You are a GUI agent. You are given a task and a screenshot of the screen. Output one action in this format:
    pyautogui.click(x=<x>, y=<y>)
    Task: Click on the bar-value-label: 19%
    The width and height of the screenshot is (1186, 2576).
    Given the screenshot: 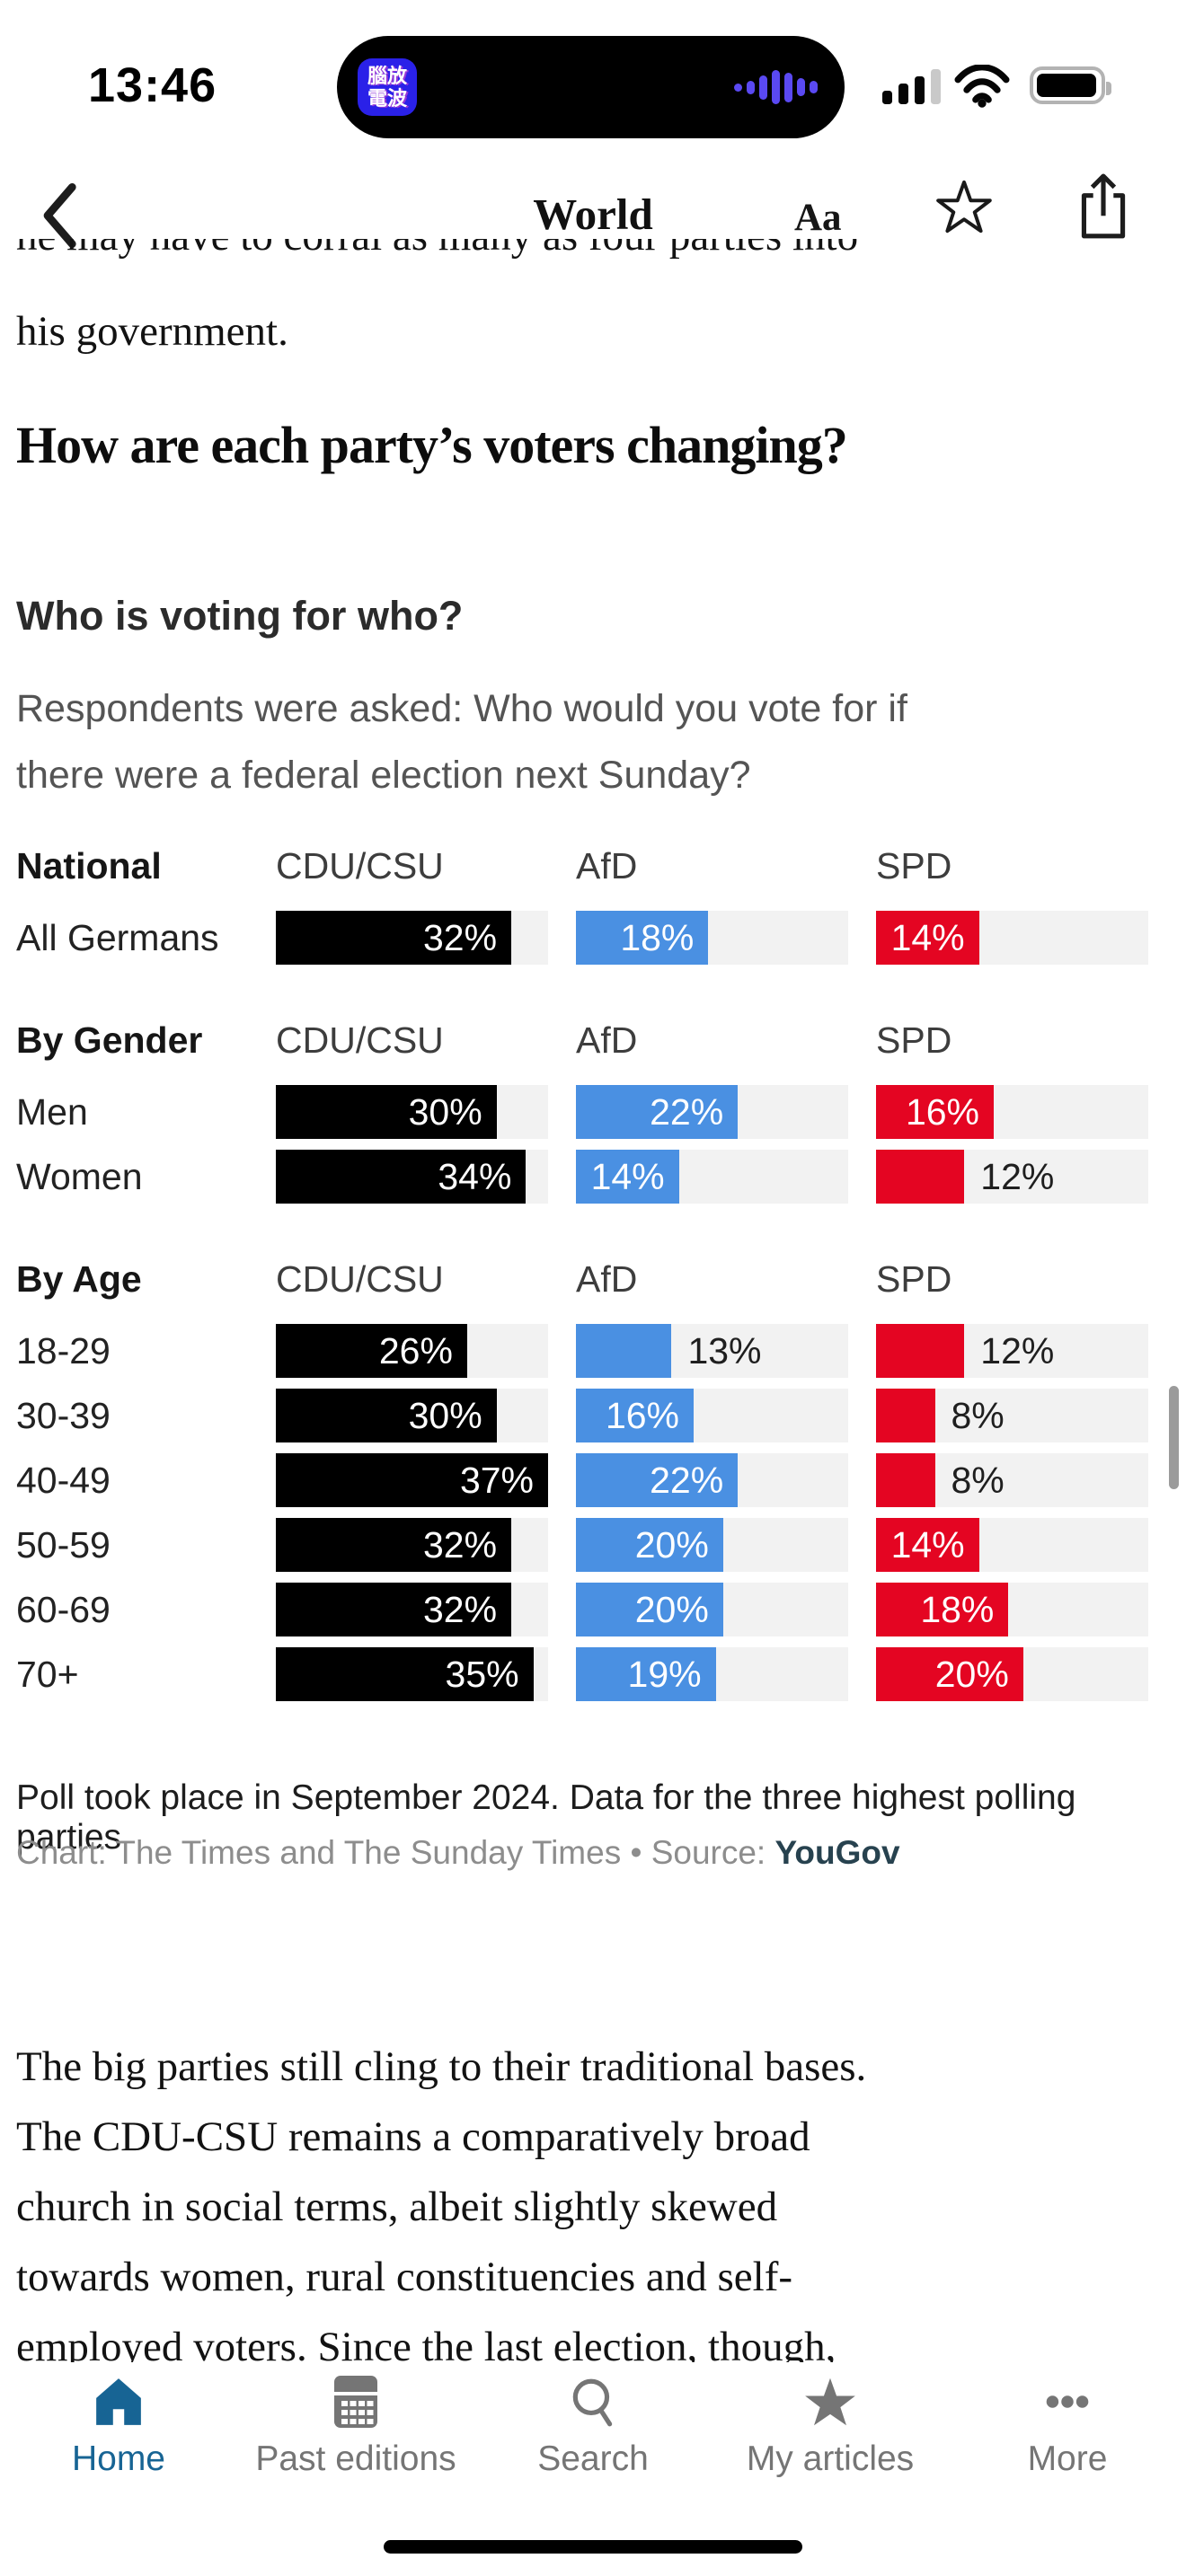 What is the action you would take?
    pyautogui.click(x=664, y=1674)
    